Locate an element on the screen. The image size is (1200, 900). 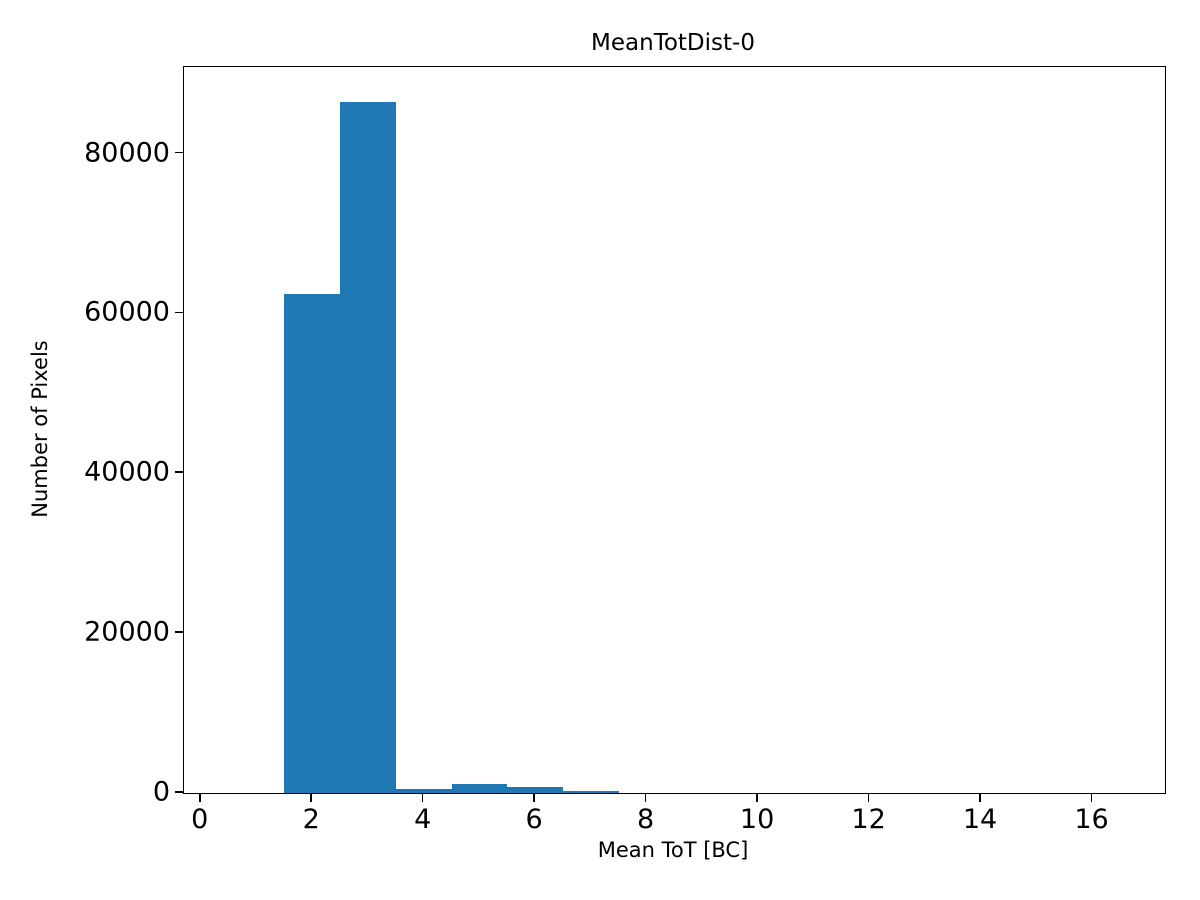
x-axis-label: Mean ToT [BC] is located at coordinates (673, 850).